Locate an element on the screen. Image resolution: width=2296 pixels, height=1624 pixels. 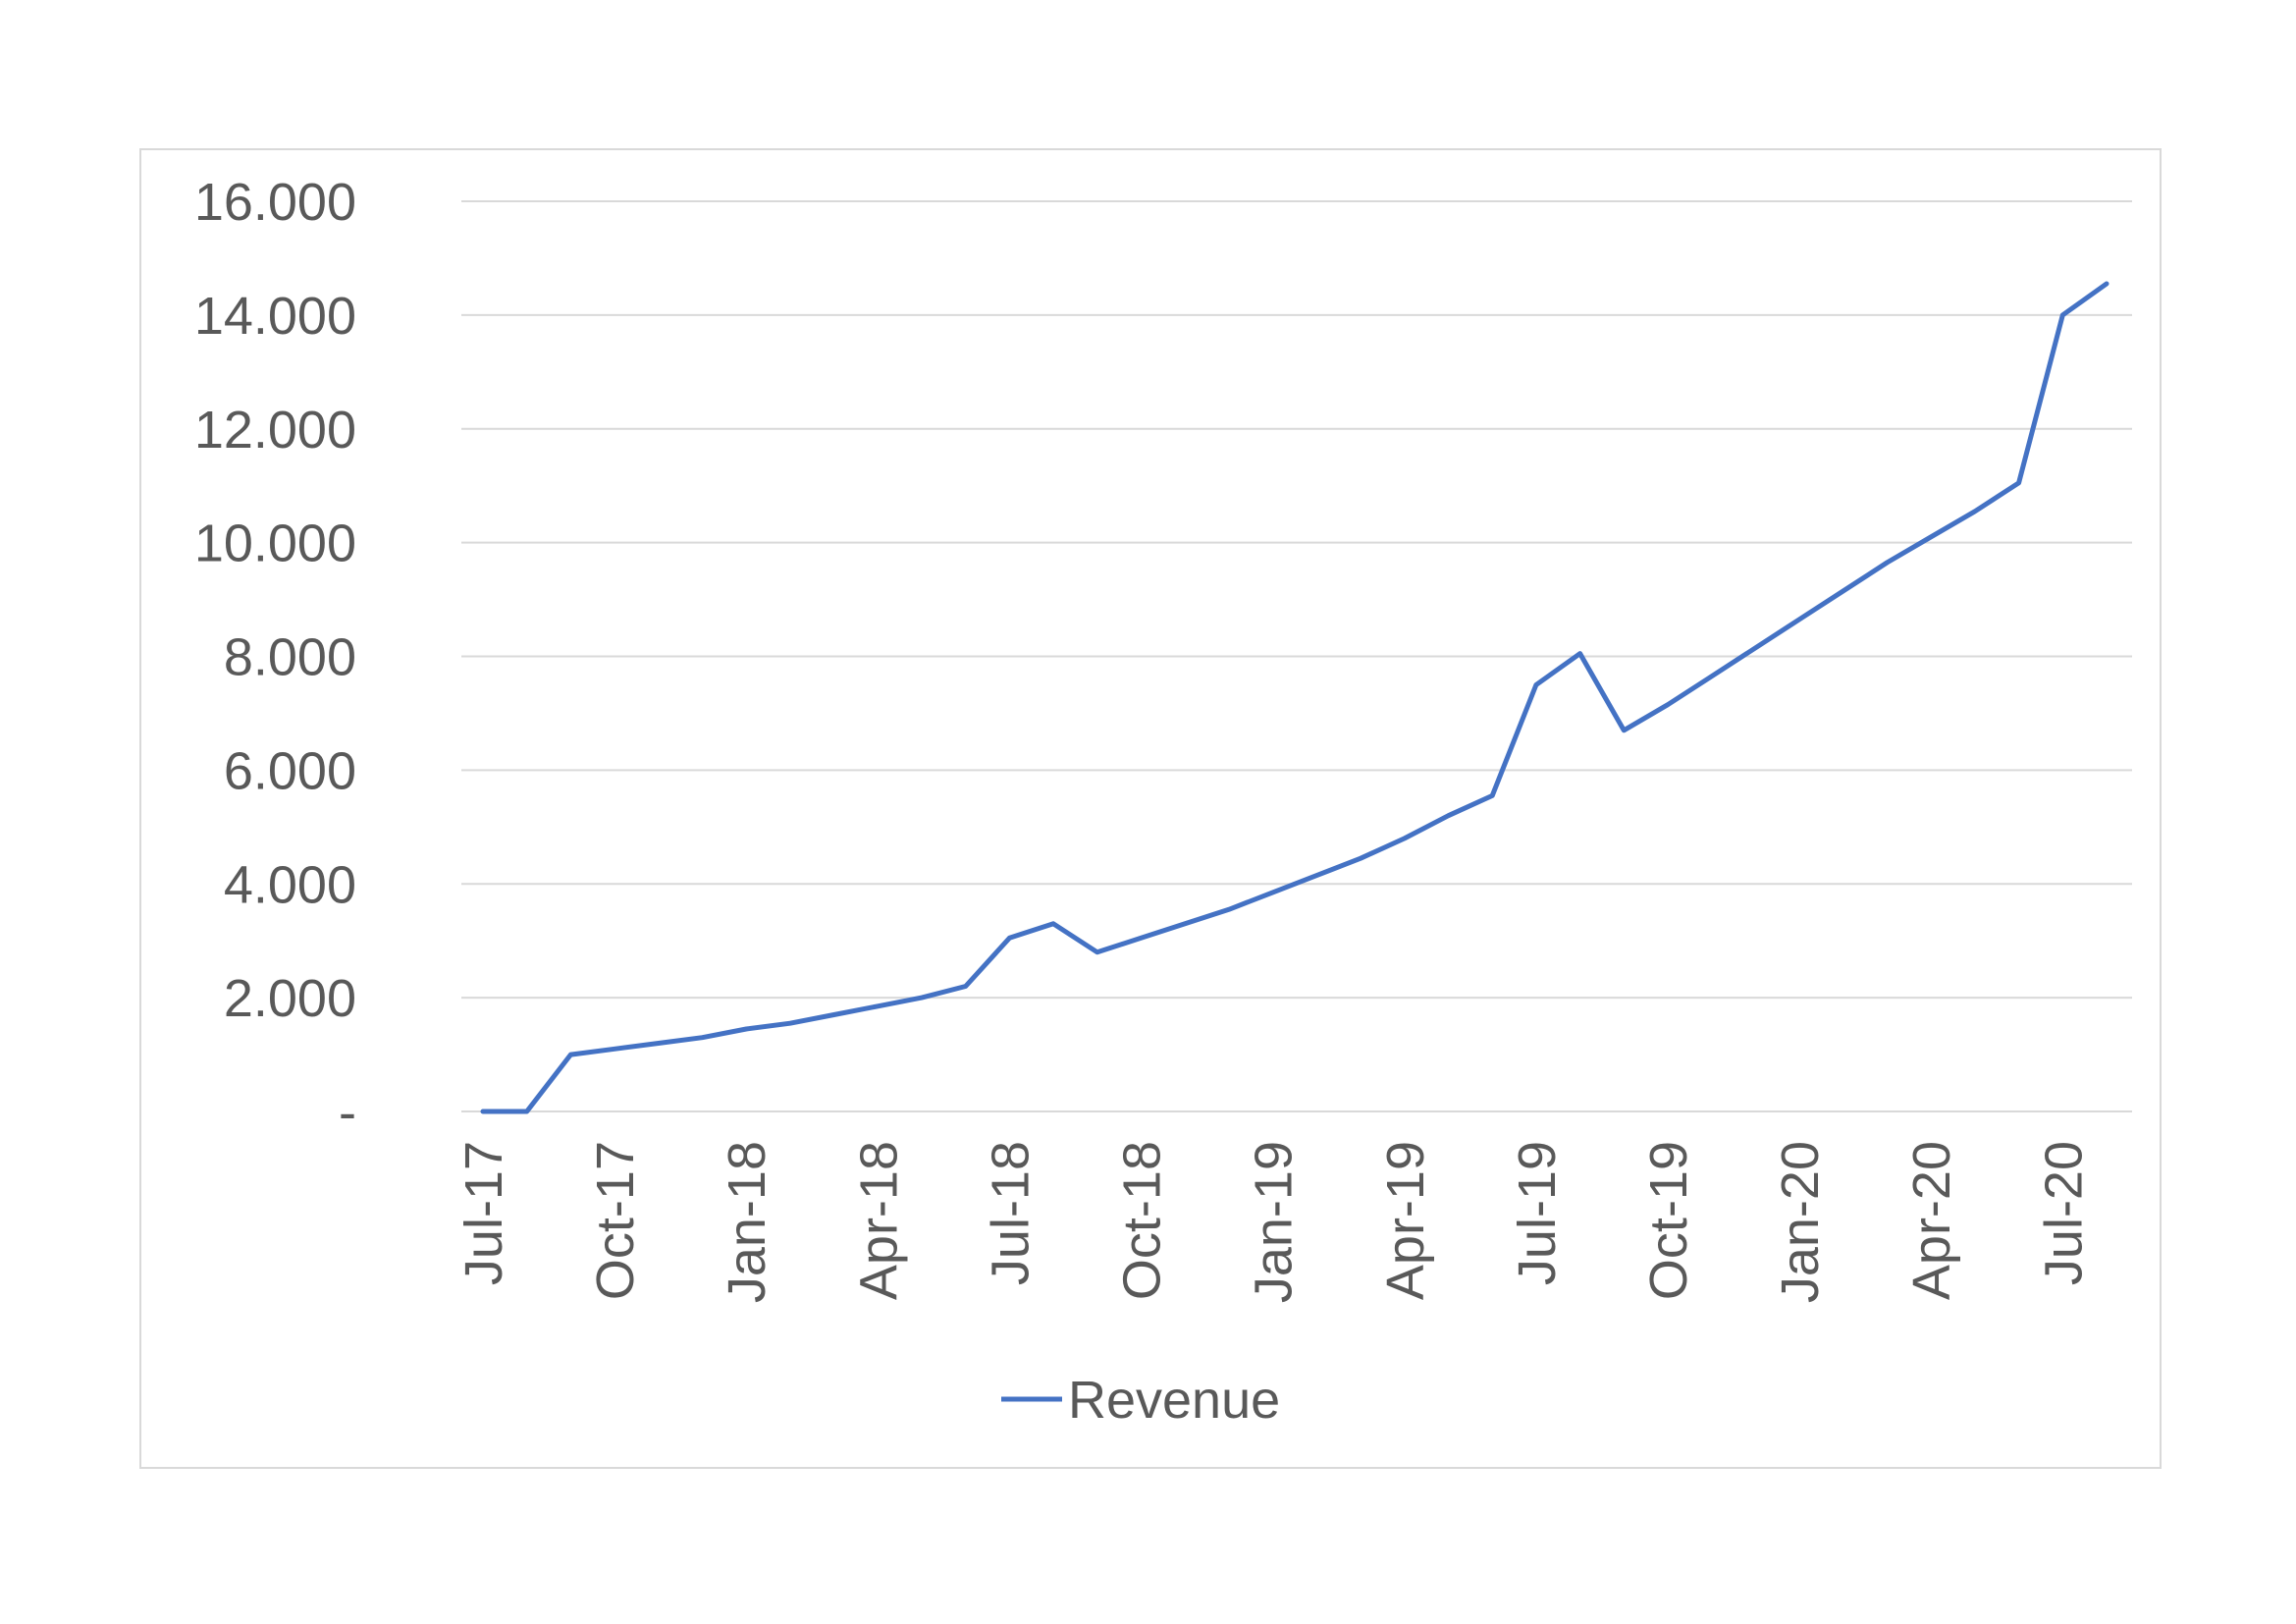
x-tick-label: Jan-19 is located at coordinates (1274, 1222).